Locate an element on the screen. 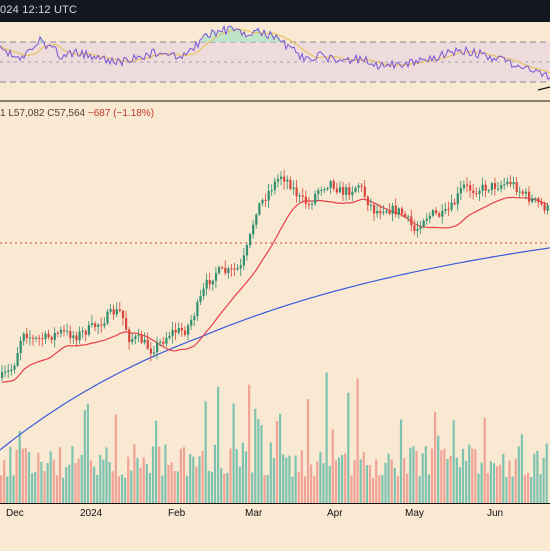 The width and height of the screenshot is (550, 551). time-axis: Dec 2024 Feb Mar Apr May Jun is located at coordinates (275, 527).